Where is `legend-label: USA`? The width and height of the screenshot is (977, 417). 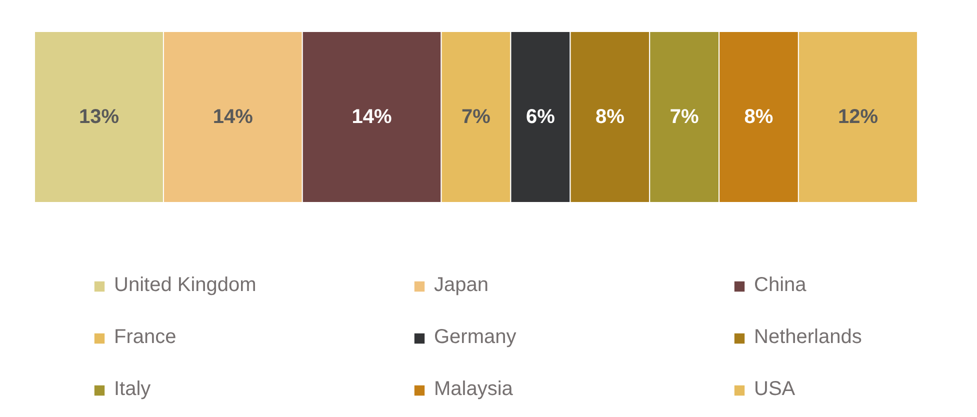 legend-label: USA is located at coordinates (775, 389).